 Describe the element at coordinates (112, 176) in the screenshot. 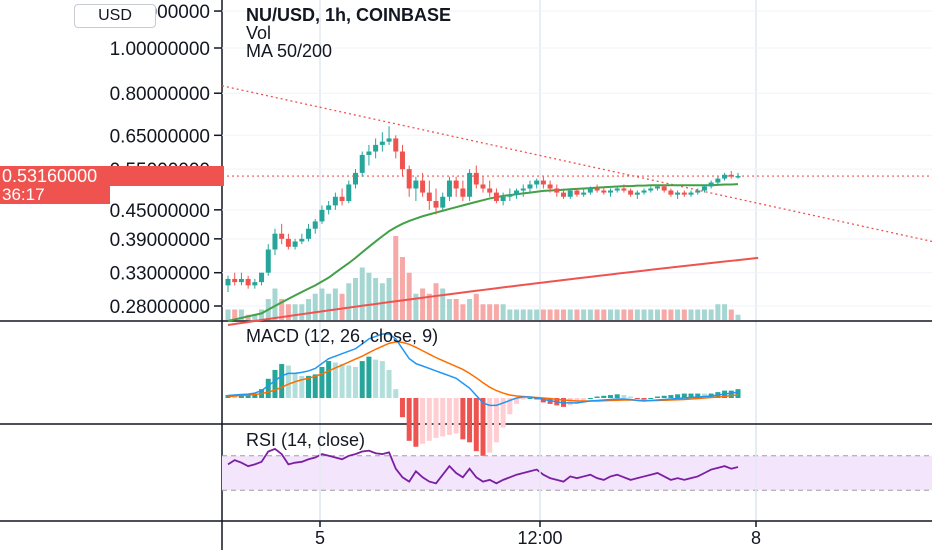

I see `current-price-tag: 0.53160000` at that location.